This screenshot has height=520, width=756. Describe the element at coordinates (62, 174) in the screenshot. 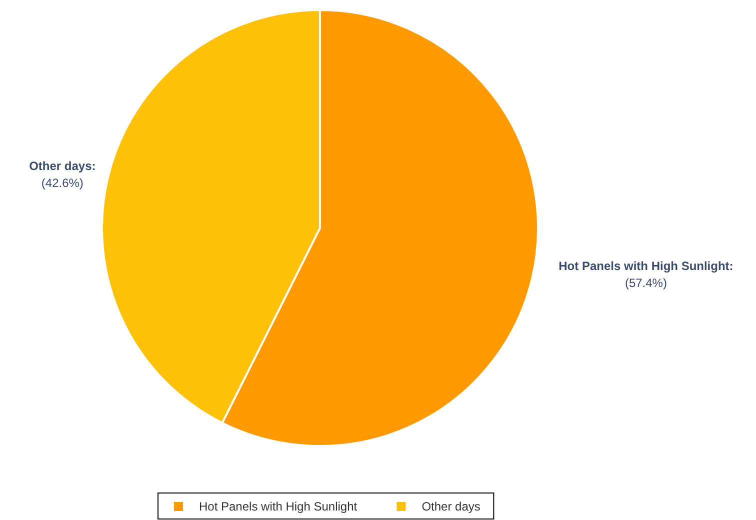

I see `data-label: Other days: (42.6%)` at that location.